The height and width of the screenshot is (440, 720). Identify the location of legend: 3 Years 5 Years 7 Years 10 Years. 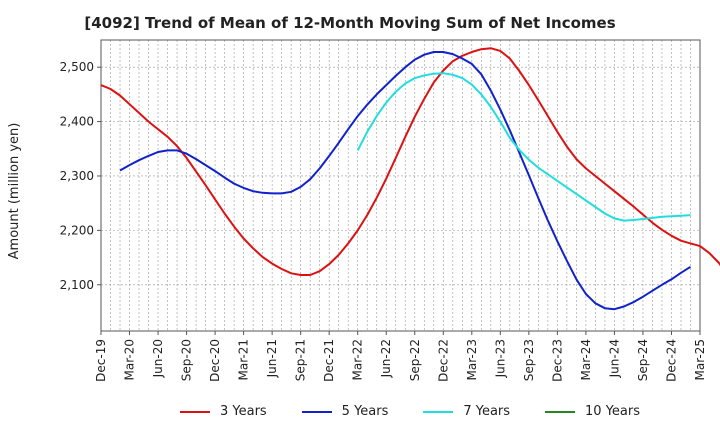
(410, 411).